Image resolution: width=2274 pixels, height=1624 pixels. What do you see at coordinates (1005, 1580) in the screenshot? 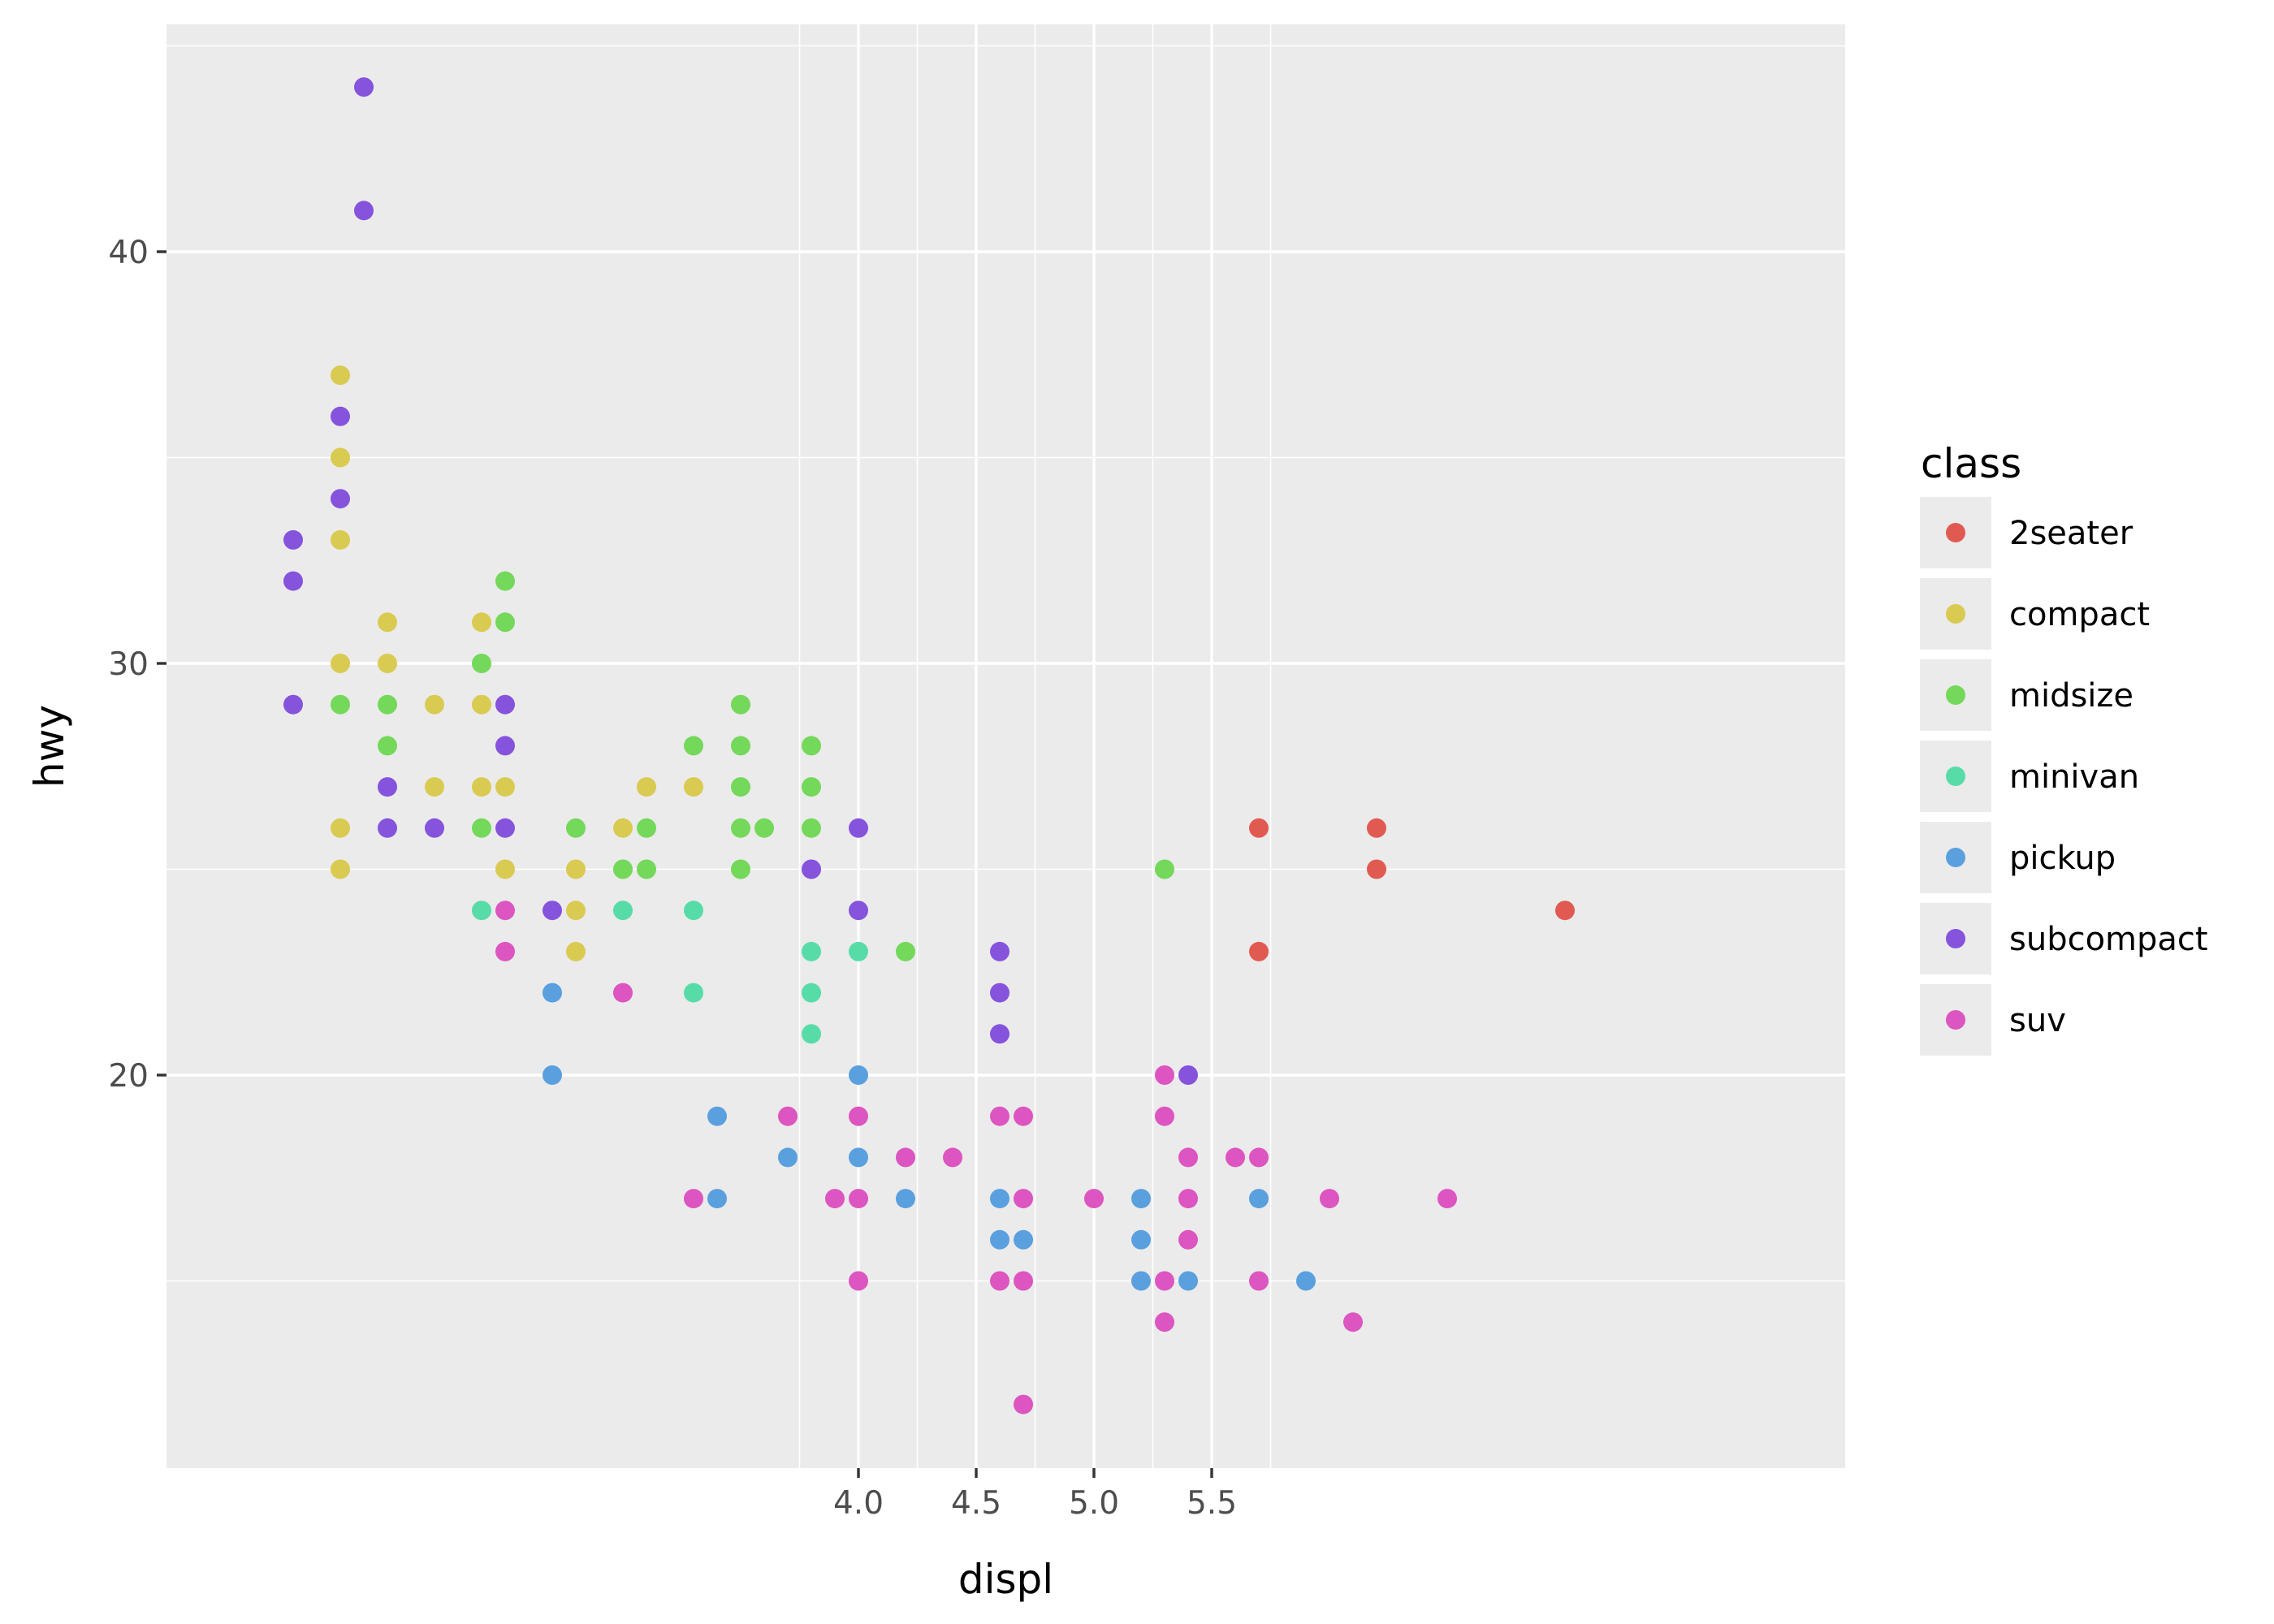
I see `x-axis-title: displ` at bounding box center [1005, 1580].